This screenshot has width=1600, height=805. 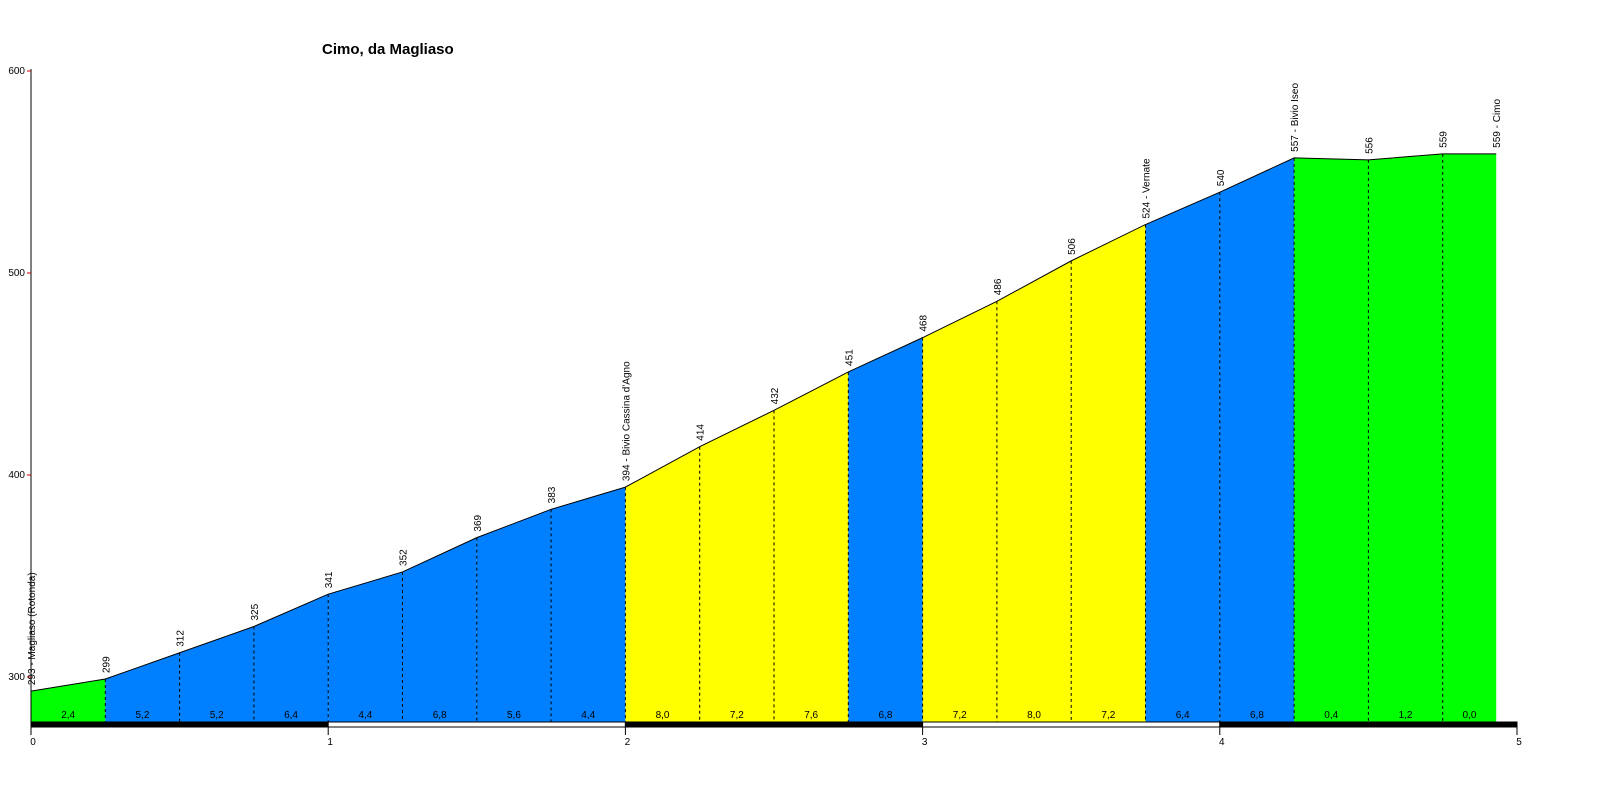 I want to click on point-elevation-label: 559 - Cimo, so click(x=1497, y=122).